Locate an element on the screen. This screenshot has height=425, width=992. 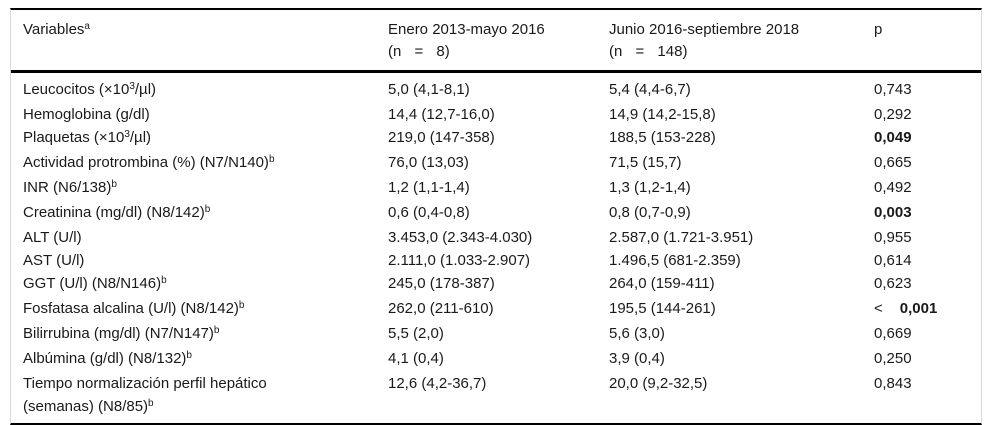
period2-value-cell: 20,0 (9,2-32,5) is located at coordinates (658, 383).